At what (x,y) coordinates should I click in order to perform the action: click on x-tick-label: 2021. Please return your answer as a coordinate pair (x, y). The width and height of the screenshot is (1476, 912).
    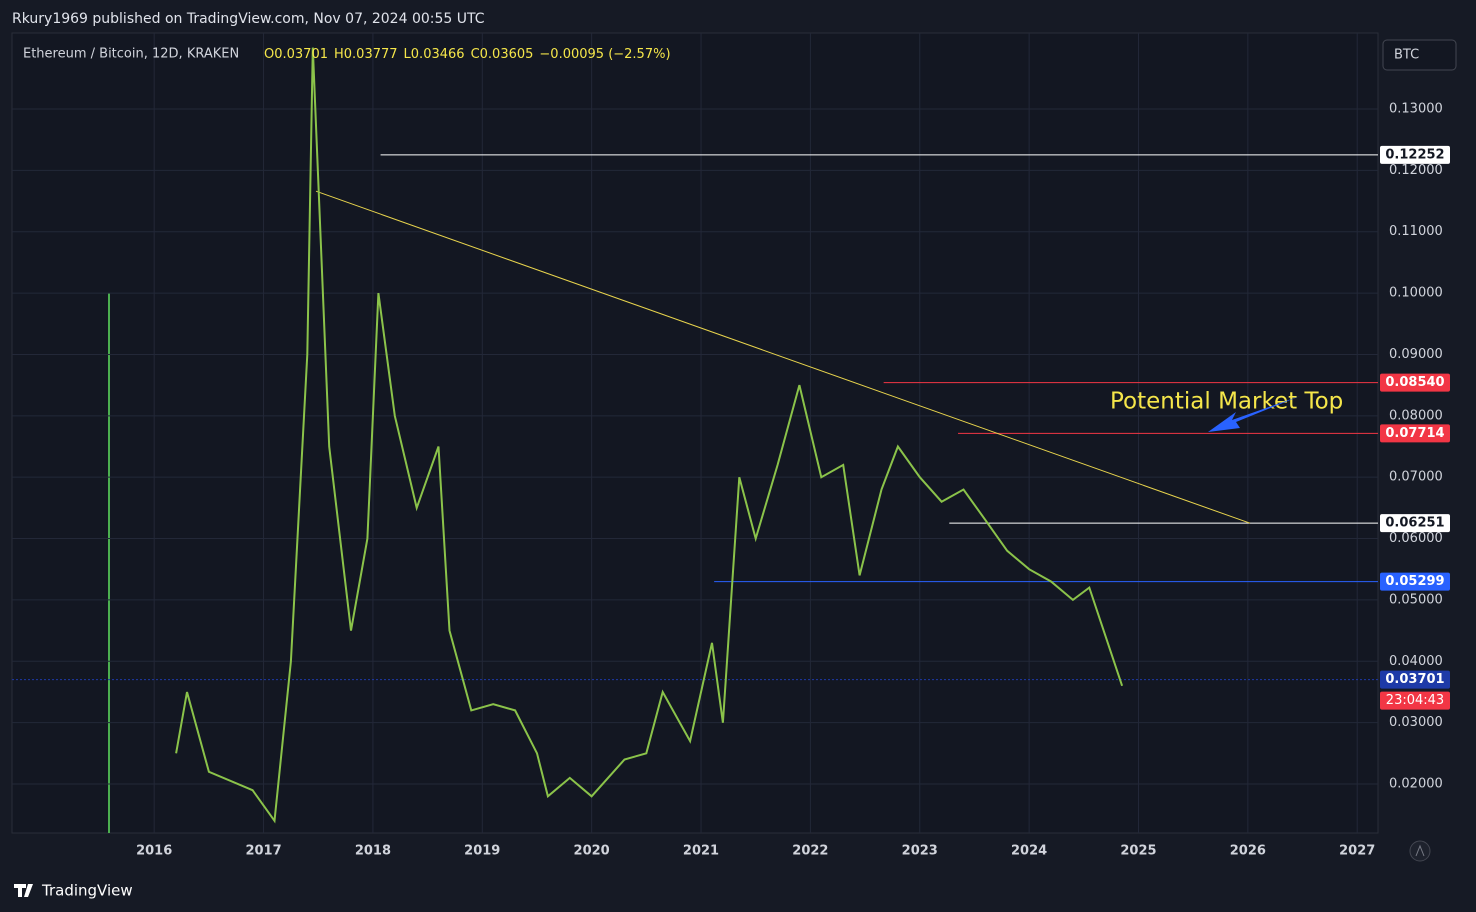
    Looking at the image, I should click on (701, 851).